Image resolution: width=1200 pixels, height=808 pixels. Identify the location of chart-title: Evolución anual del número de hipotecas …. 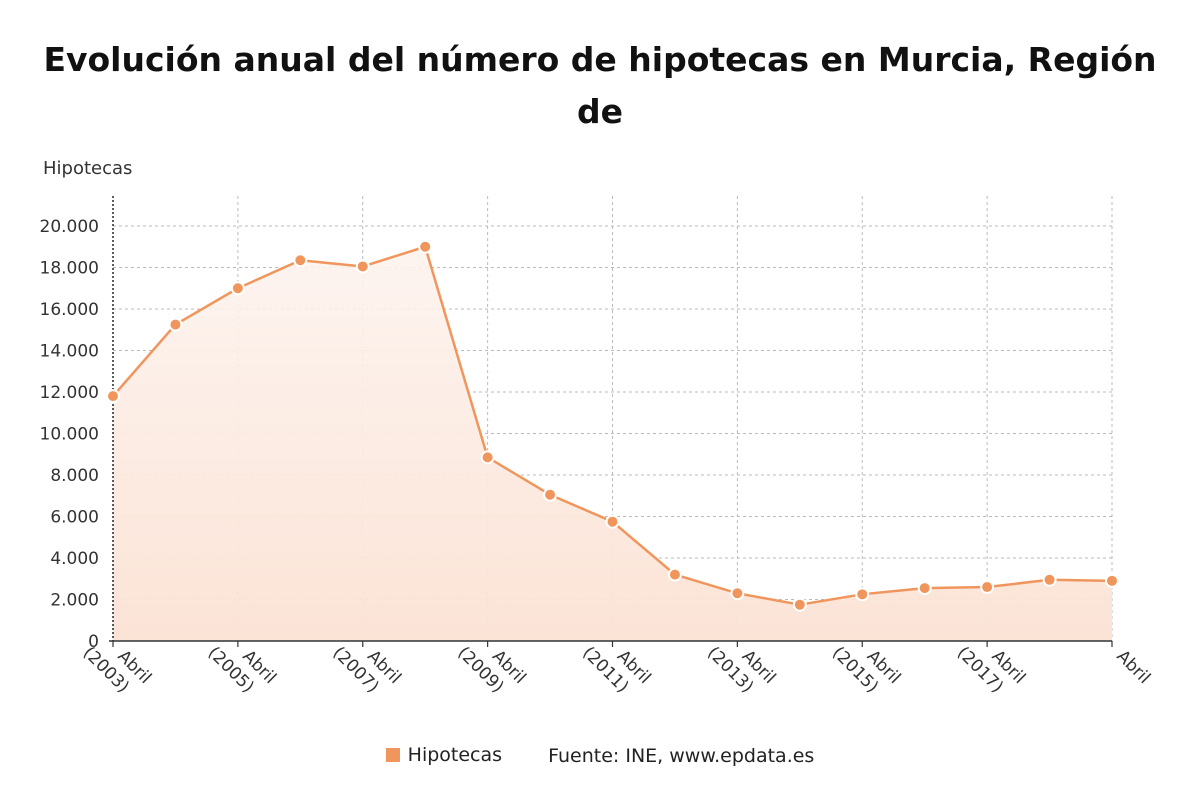
(600, 85).